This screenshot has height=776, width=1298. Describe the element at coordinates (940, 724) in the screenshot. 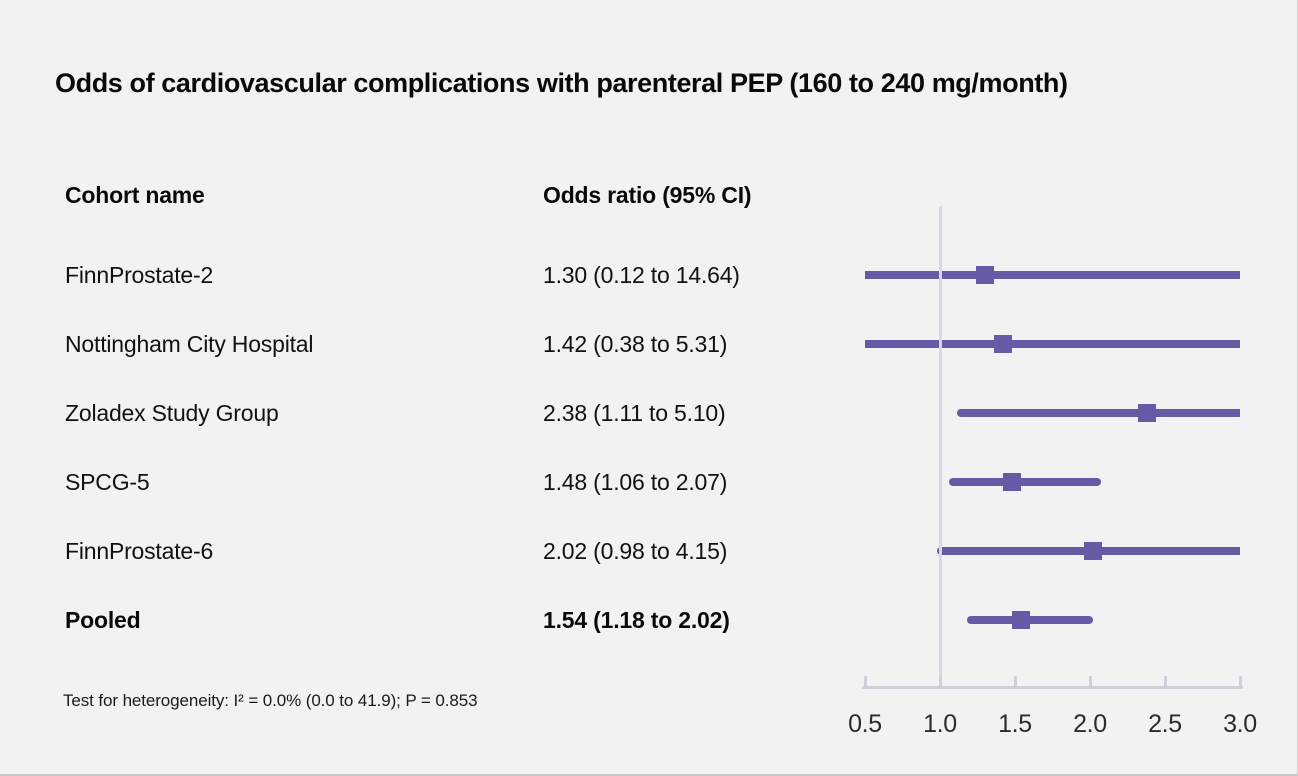

I see `x-axis-tick-label: 1.0` at that location.